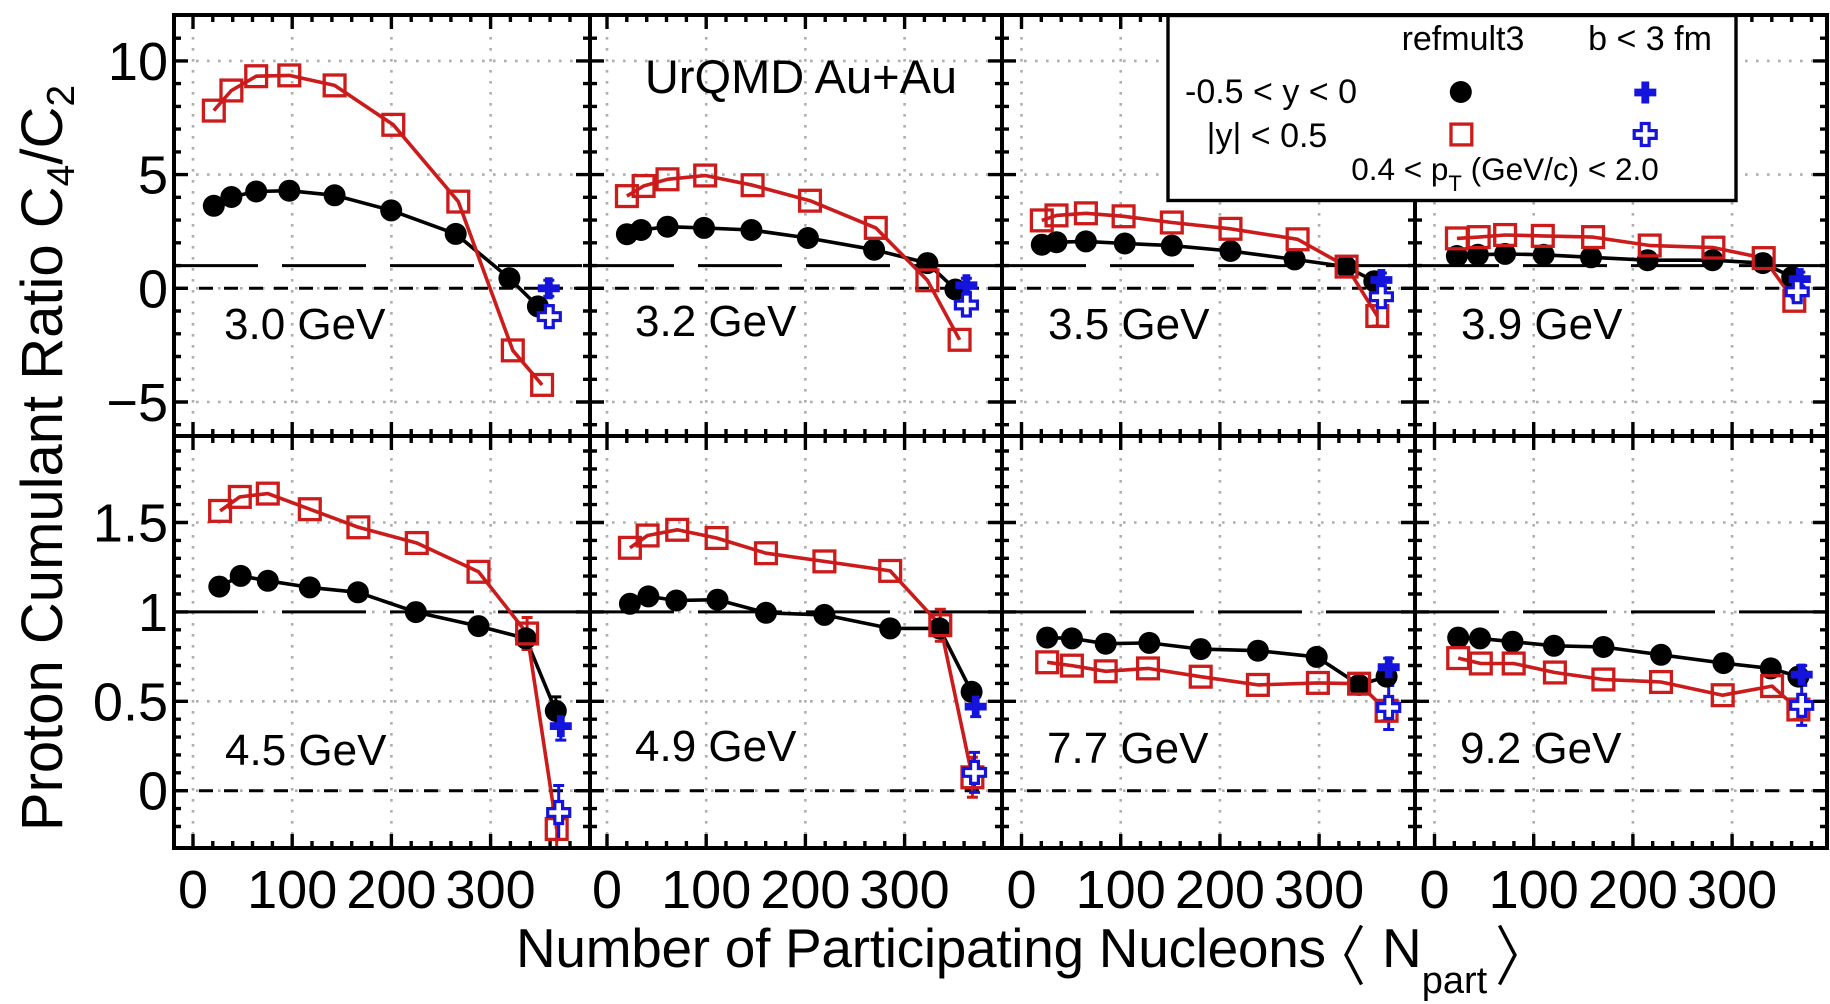  Describe the element at coordinates (138, 62) in the screenshot. I see `svg-text: 10` at that location.